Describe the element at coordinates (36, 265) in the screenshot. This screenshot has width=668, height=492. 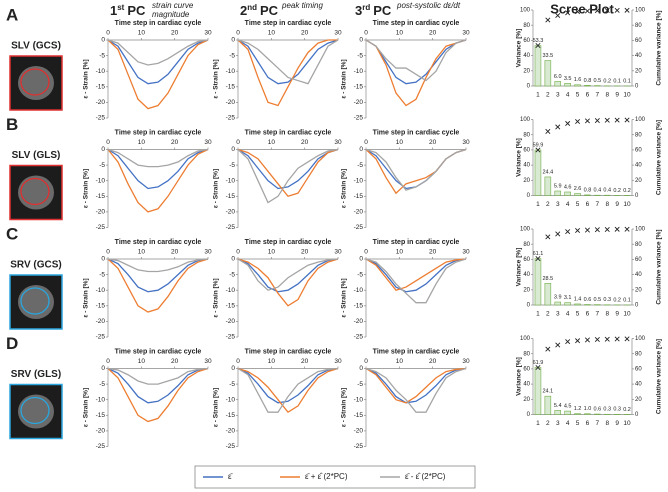
I see `row-name: SRV (GCS)` at that location.